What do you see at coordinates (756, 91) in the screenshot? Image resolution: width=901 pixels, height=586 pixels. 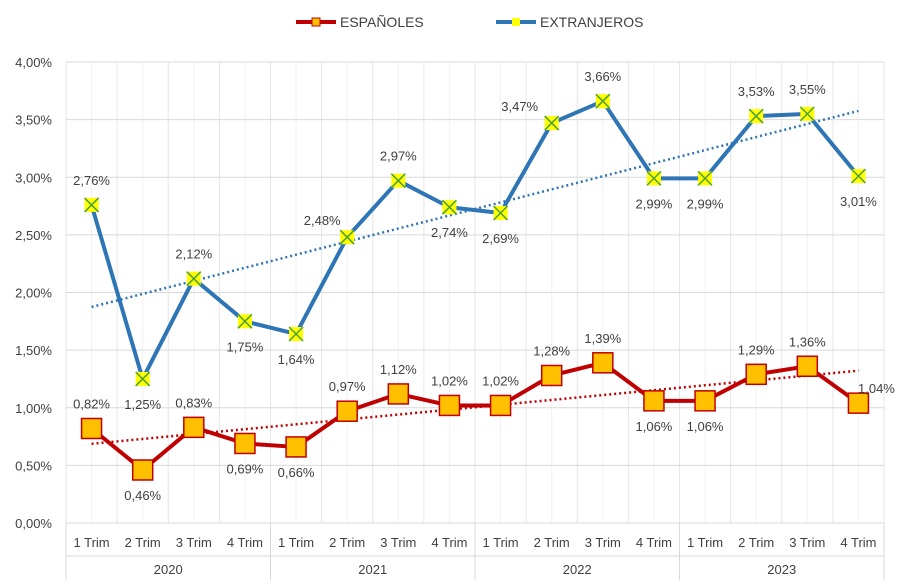 I see `data-label: 3,53%` at bounding box center [756, 91].